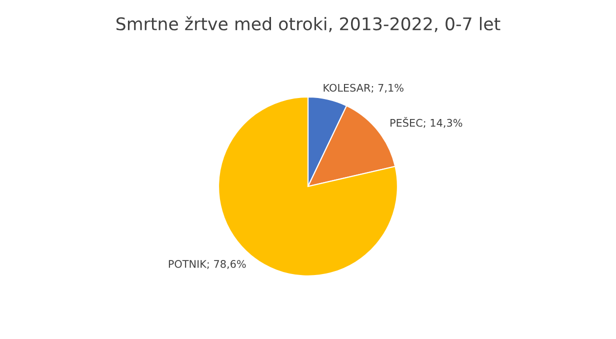 Image resolution: width=616 pixels, height=339 pixels. What do you see at coordinates (443, 123) in the screenshot?
I see `data-label: ; 14,3%` at bounding box center [443, 123].